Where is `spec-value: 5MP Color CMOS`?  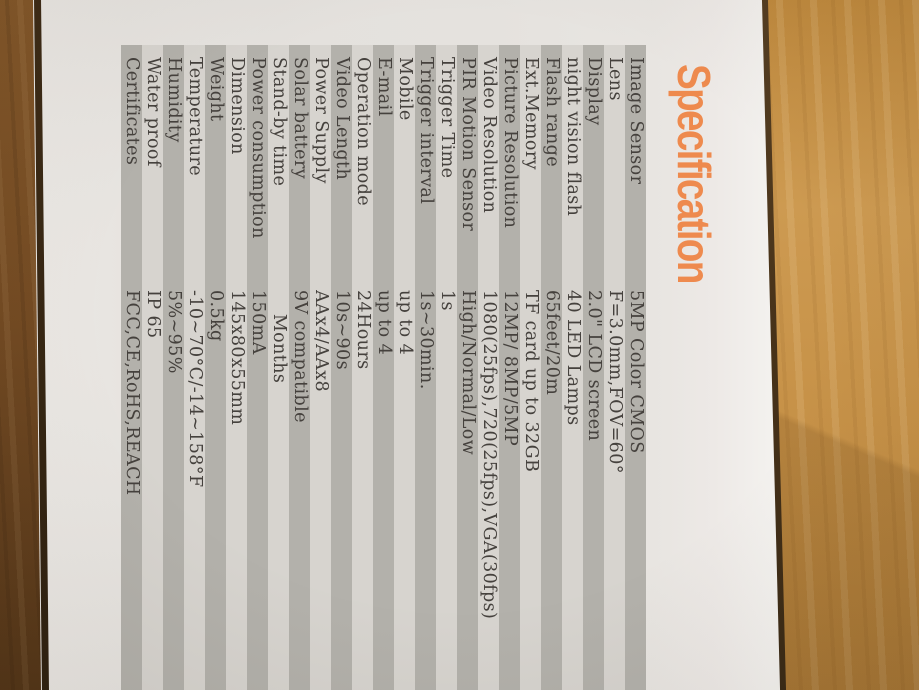 spec-value: 5MP Color CMOS is located at coordinates (636, 372).